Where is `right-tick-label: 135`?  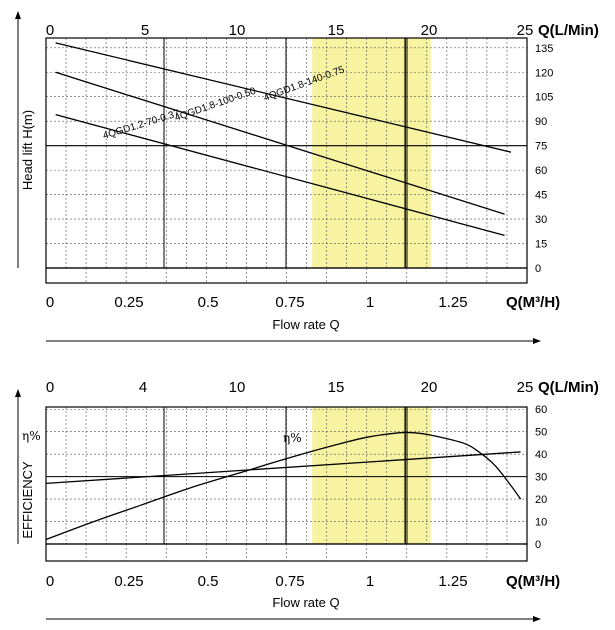 right-tick-label: 135 is located at coordinates (544, 49).